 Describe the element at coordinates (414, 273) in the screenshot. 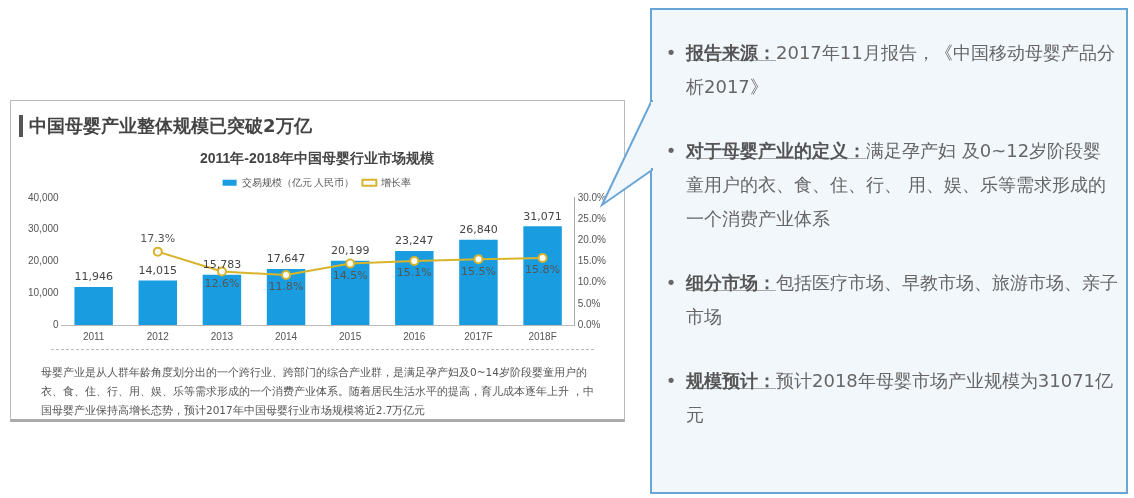

I see `data-label: 15.1%` at that location.